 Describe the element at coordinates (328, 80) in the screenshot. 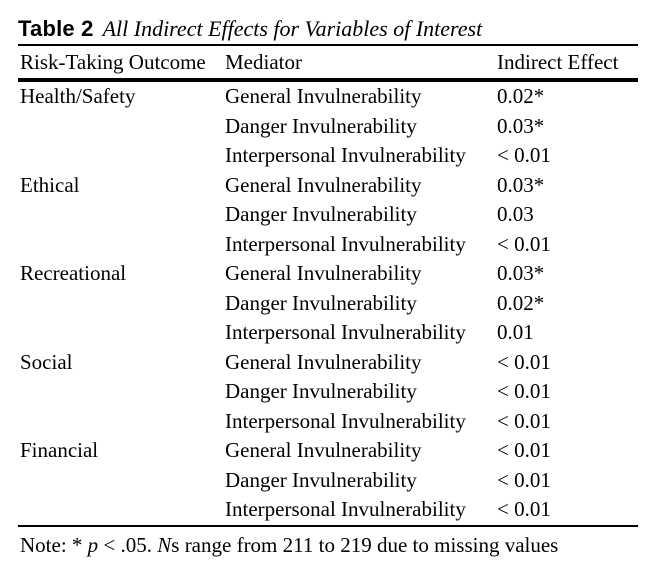

I see `rule-below-header` at that location.